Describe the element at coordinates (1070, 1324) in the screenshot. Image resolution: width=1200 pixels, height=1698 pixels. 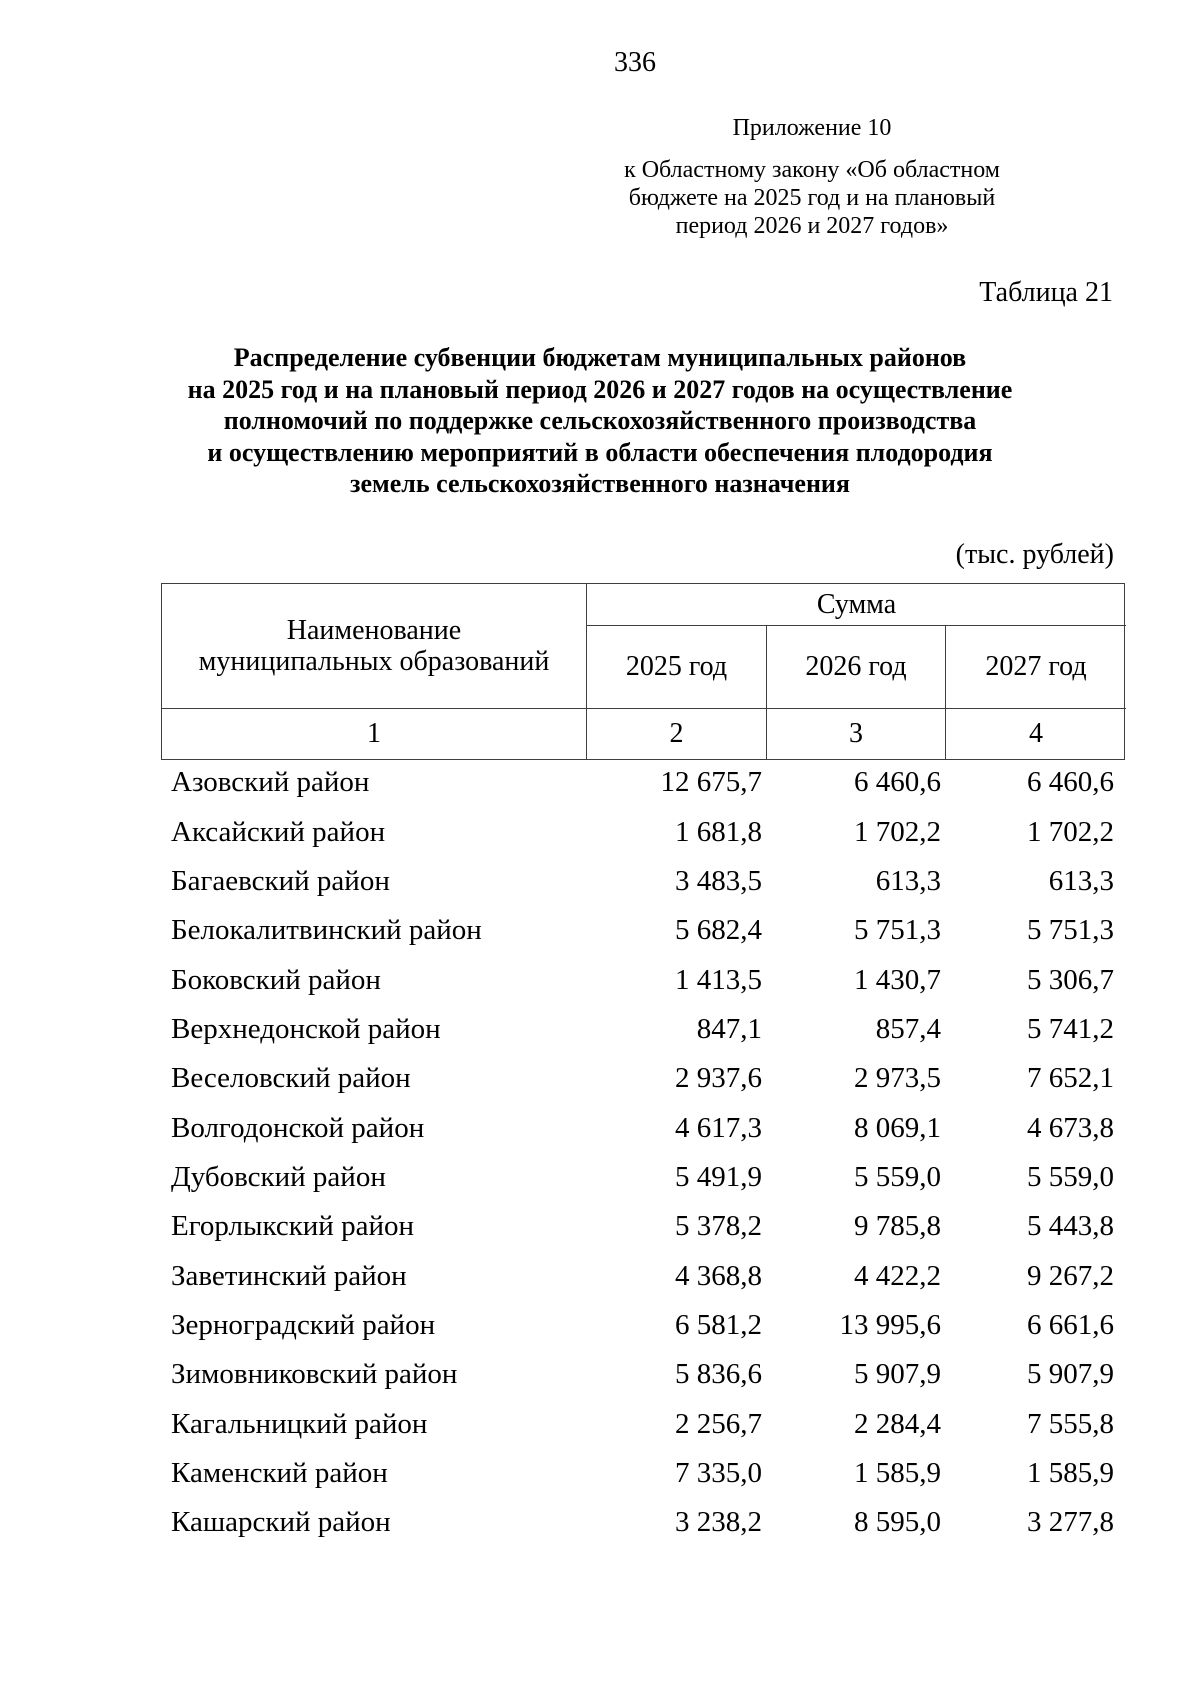
I see `value-2027: 6 661,6` at that location.